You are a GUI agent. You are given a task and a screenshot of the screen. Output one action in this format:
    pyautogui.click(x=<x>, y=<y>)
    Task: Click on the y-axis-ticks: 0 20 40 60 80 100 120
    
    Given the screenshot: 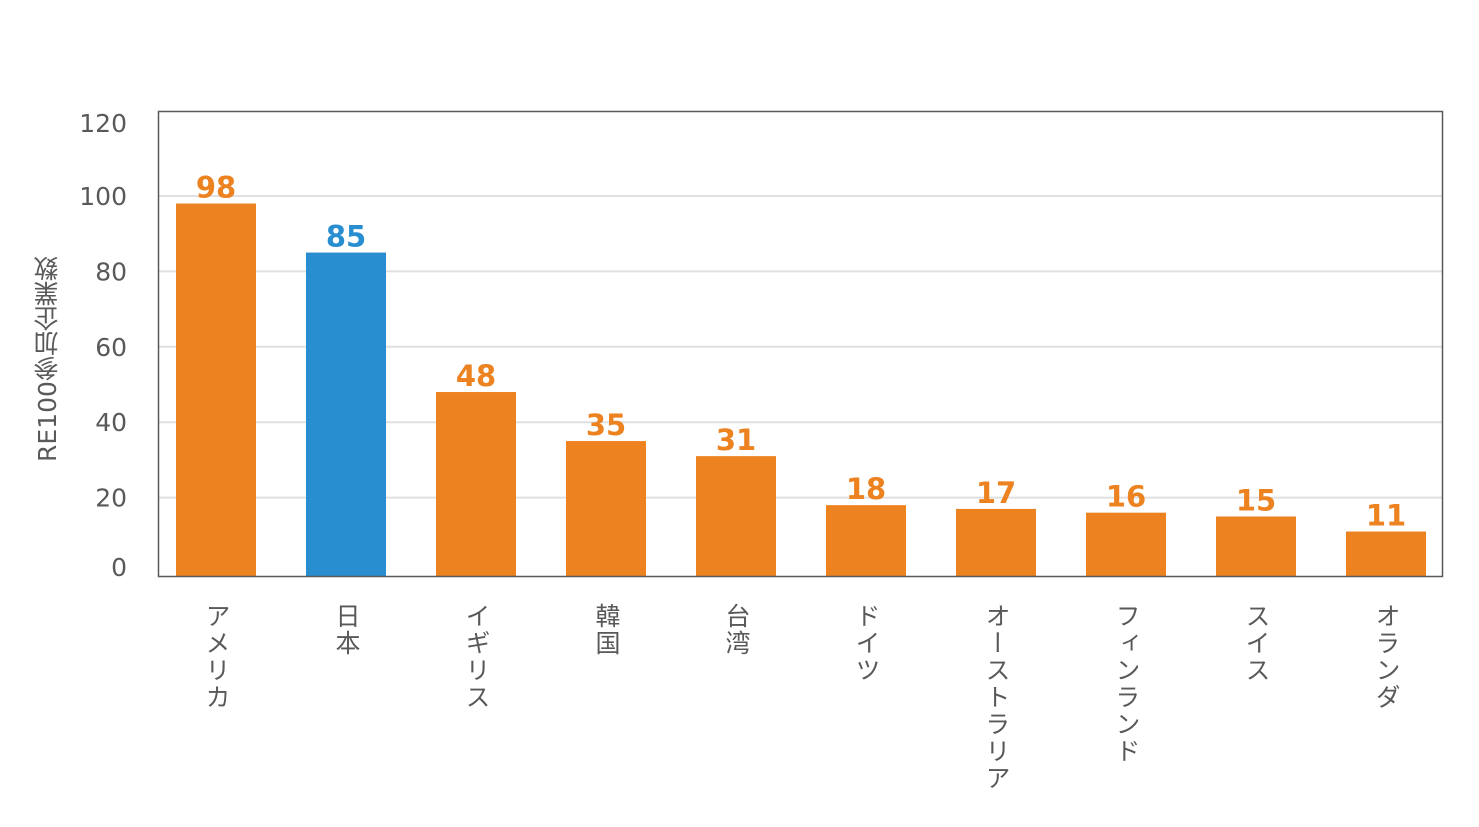 What is the action you would take?
    pyautogui.click(x=103, y=345)
    